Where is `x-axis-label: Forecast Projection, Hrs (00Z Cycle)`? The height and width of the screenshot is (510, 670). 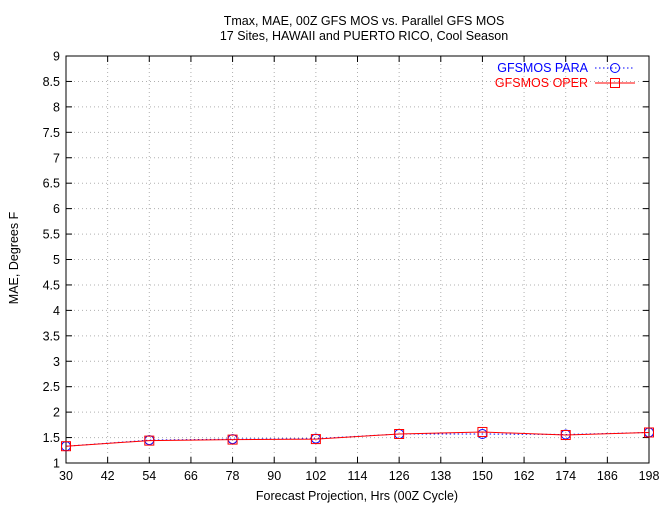 x-axis-label: Forecast Projection, Hrs (00Z Cycle) is located at coordinates (357, 496).